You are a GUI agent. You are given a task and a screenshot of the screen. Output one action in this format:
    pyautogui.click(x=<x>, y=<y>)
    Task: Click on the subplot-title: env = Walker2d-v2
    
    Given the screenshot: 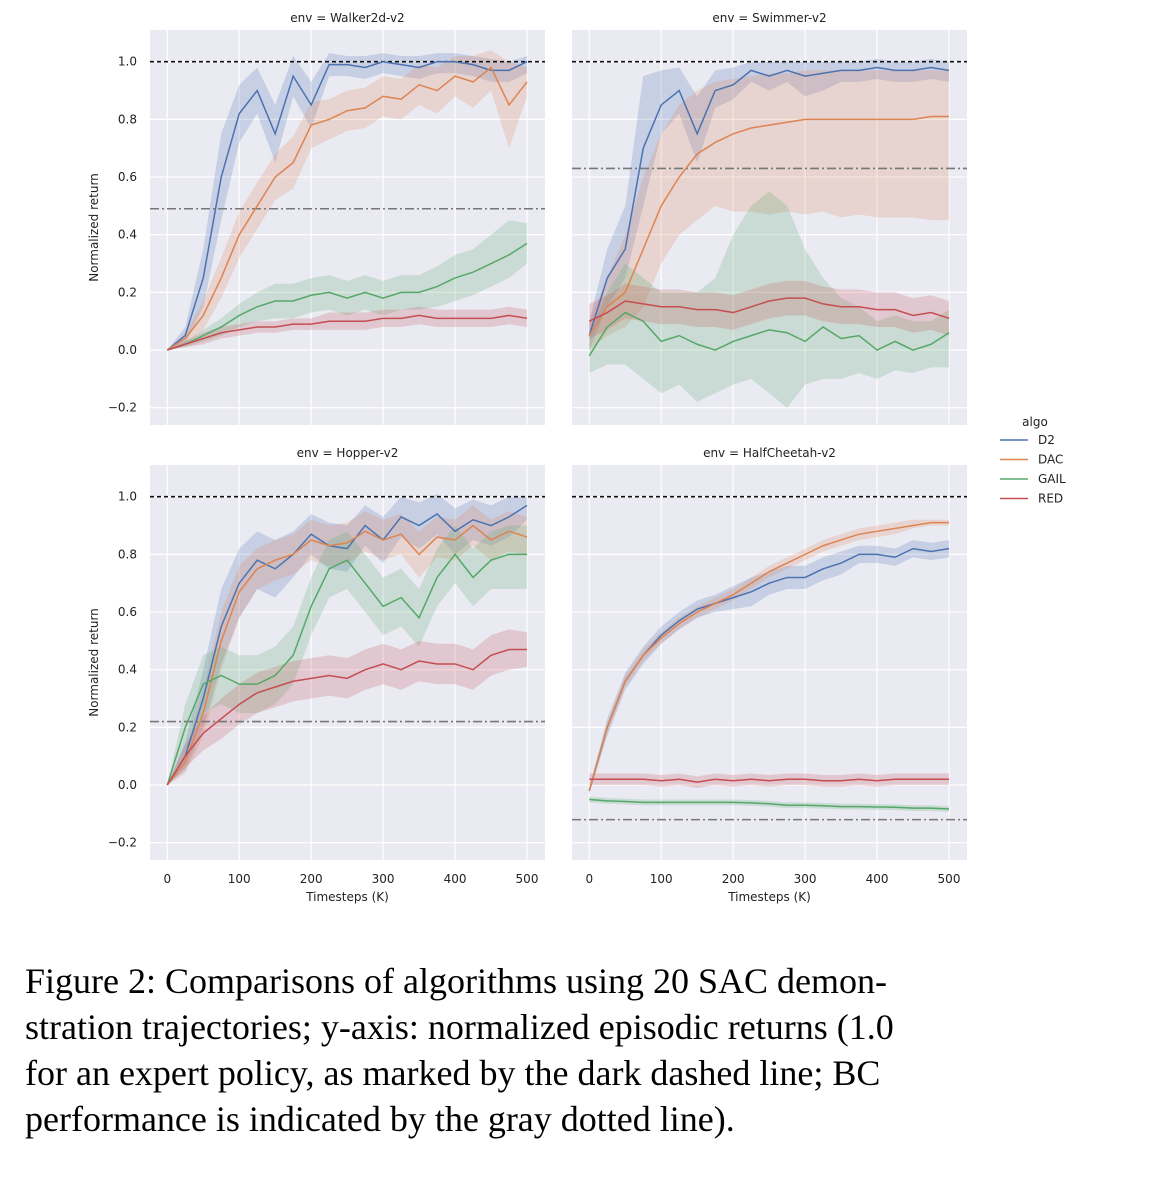 What is the action you would take?
    pyautogui.click(x=347, y=18)
    